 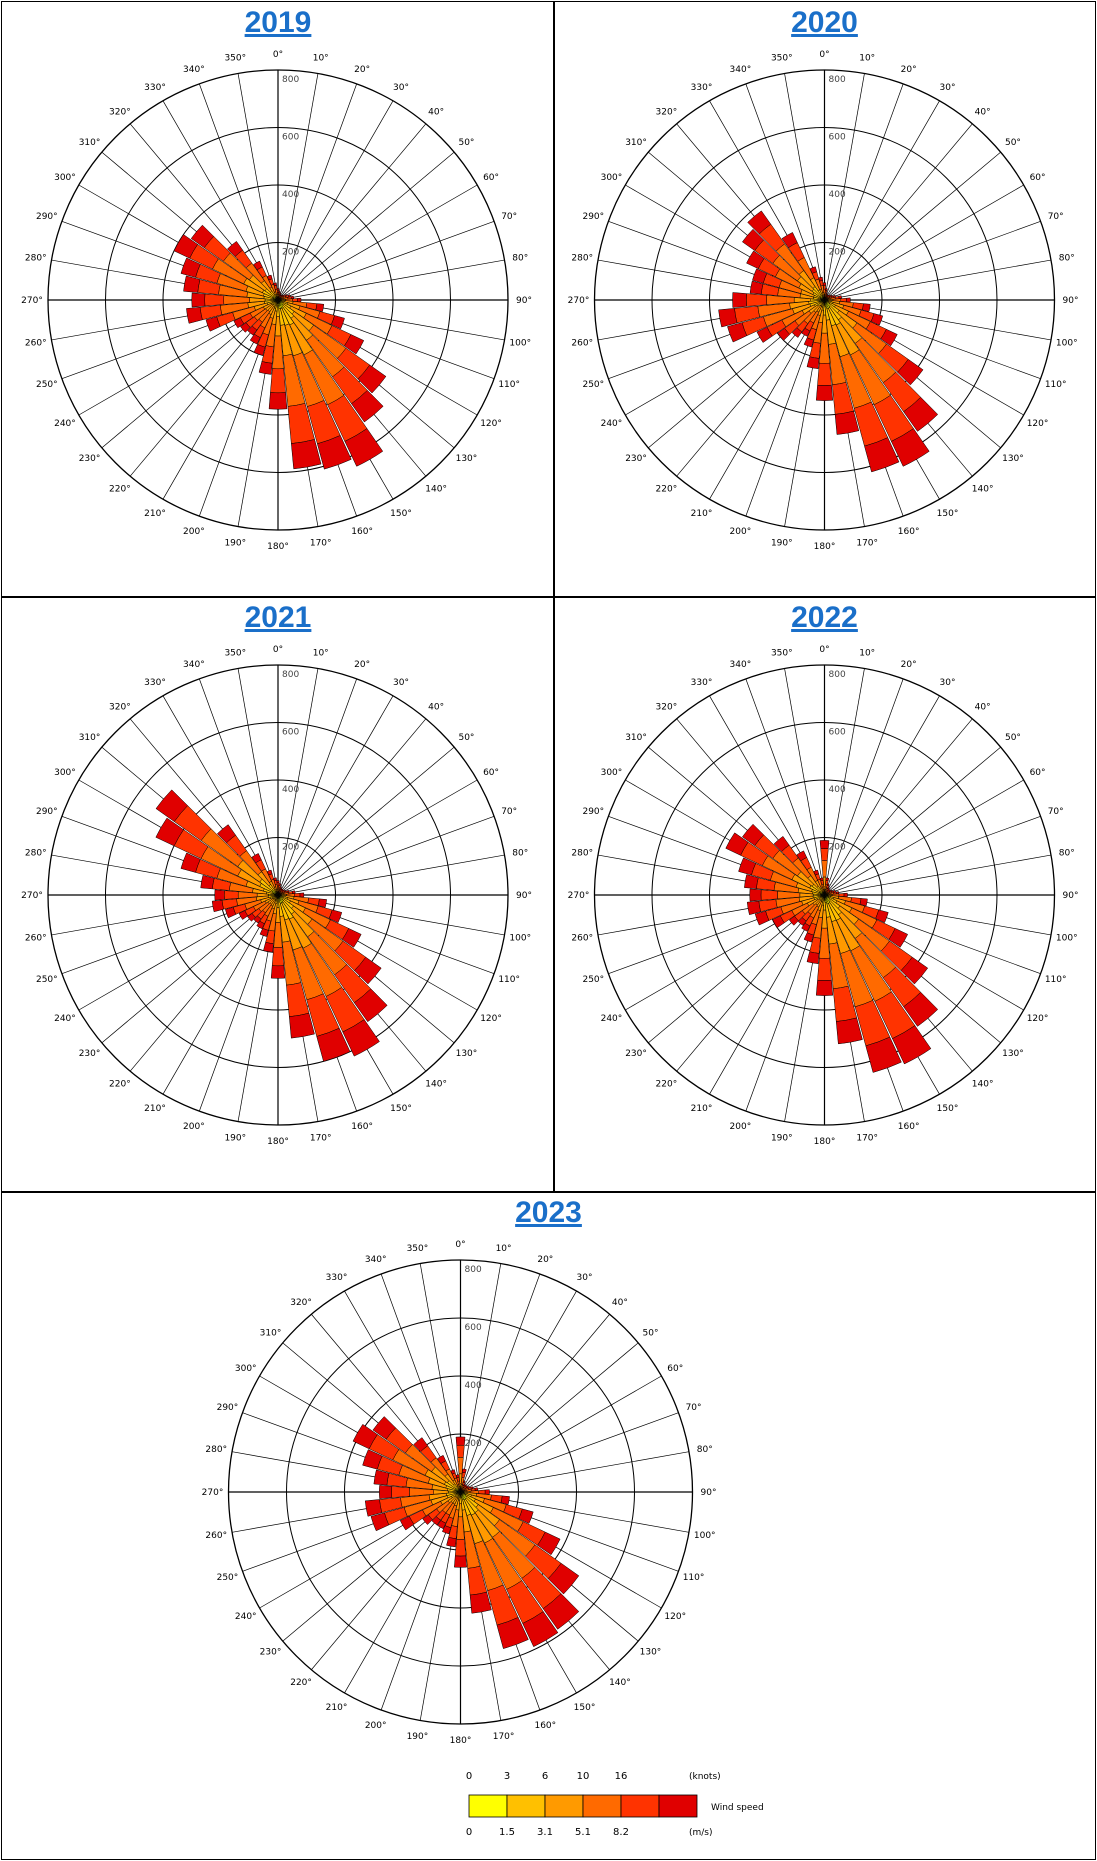 I want to click on angle-label: 200°, so click(x=741, y=1127).